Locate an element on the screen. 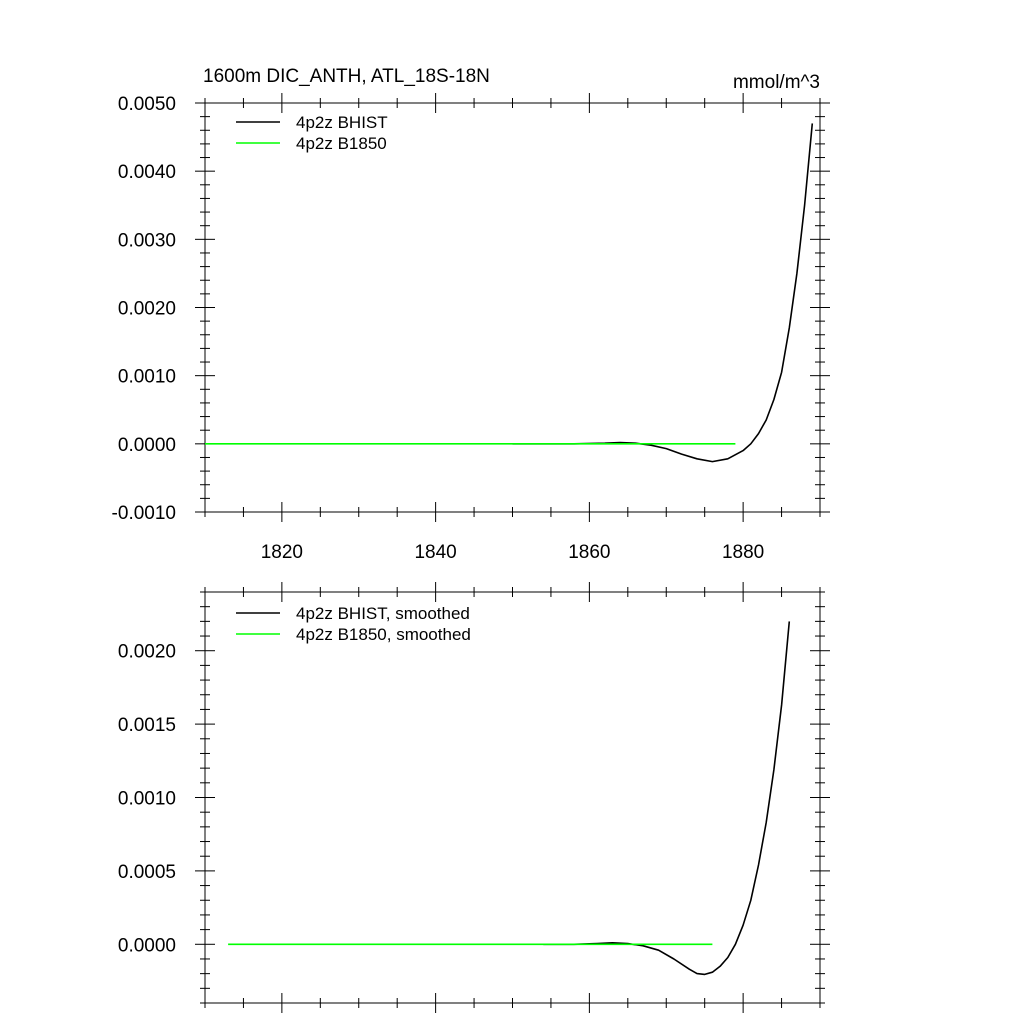 Image resolution: width=1024 pixels, height=1024 pixels. y-tick-label: 0.0040 is located at coordinates (147, 172).